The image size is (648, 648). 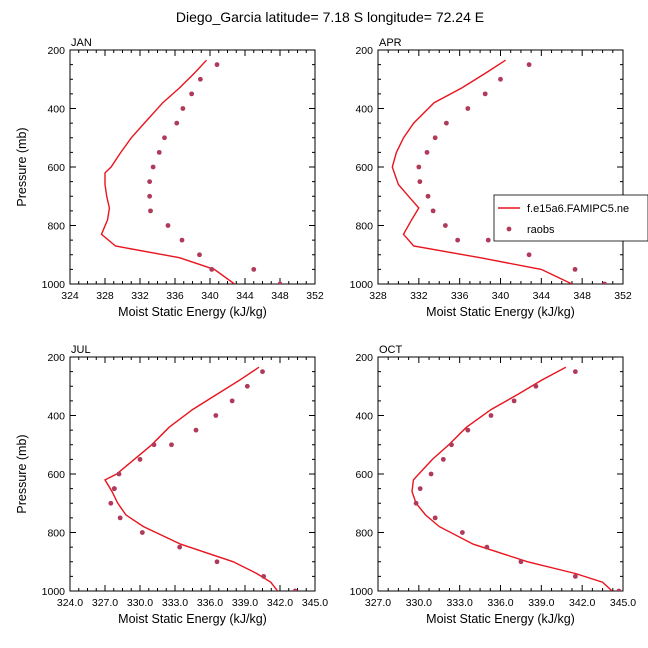 I want to click on legend-raobs-label: raobs, so click(x=541, y=230).